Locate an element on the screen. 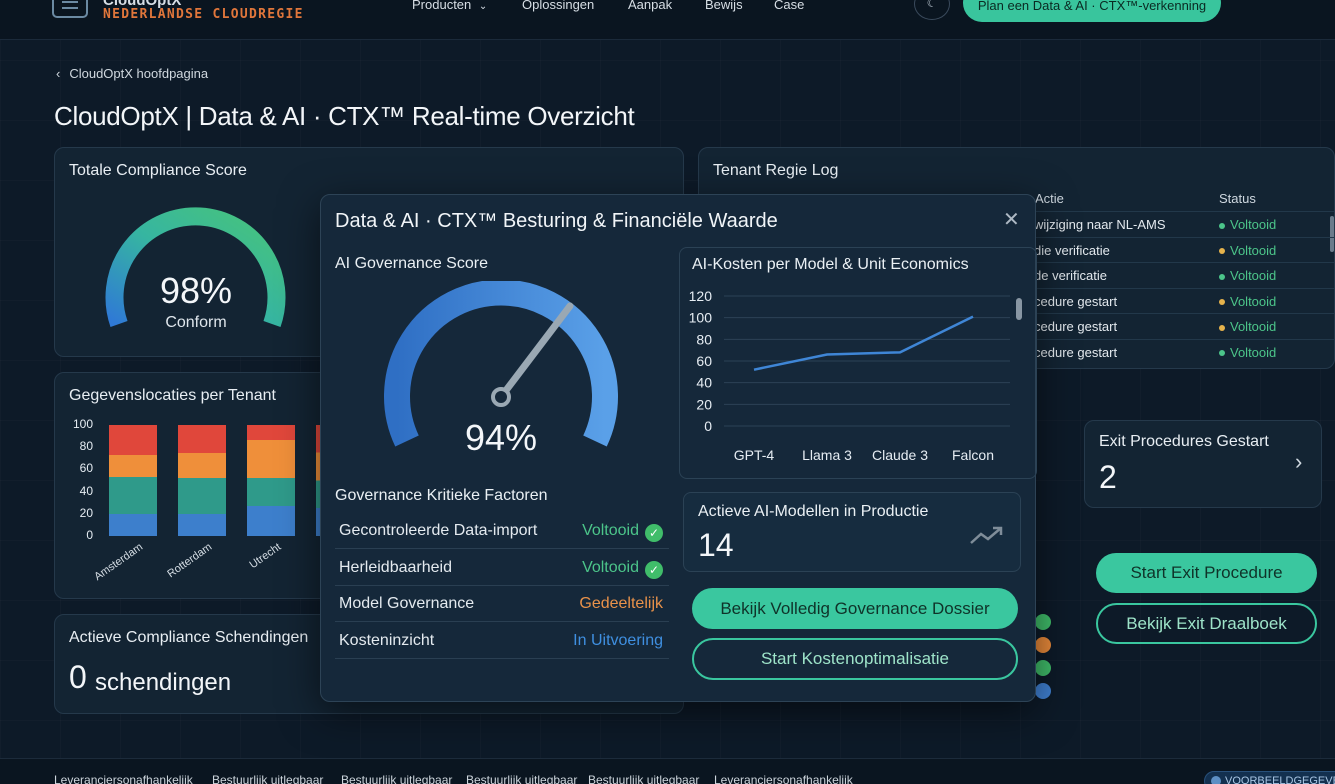  y-tick: 80 is located at coordinates (86, 446).